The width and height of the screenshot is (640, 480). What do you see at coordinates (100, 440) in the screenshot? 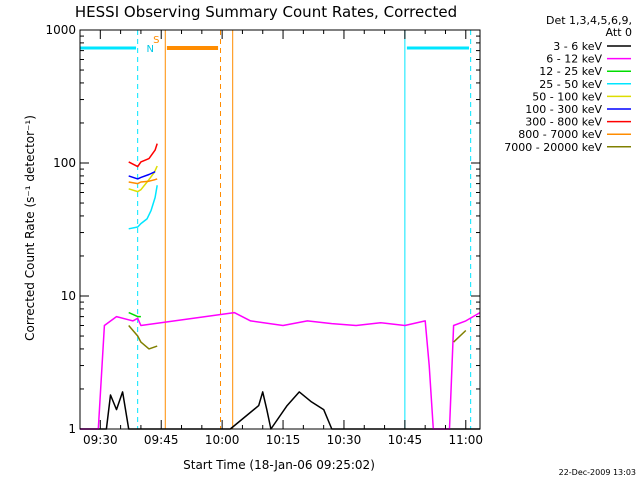
I see `x-tick-label: 09:30` at bounding box center [100, 440].